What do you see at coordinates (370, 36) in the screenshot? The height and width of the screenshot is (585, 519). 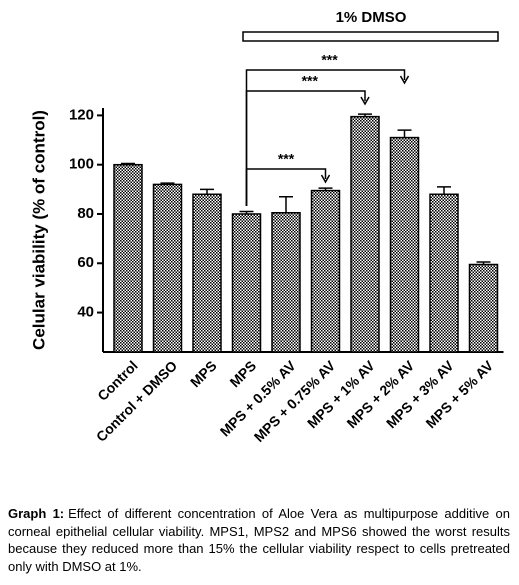 I see `group-box` at bounding box center [370, 36].